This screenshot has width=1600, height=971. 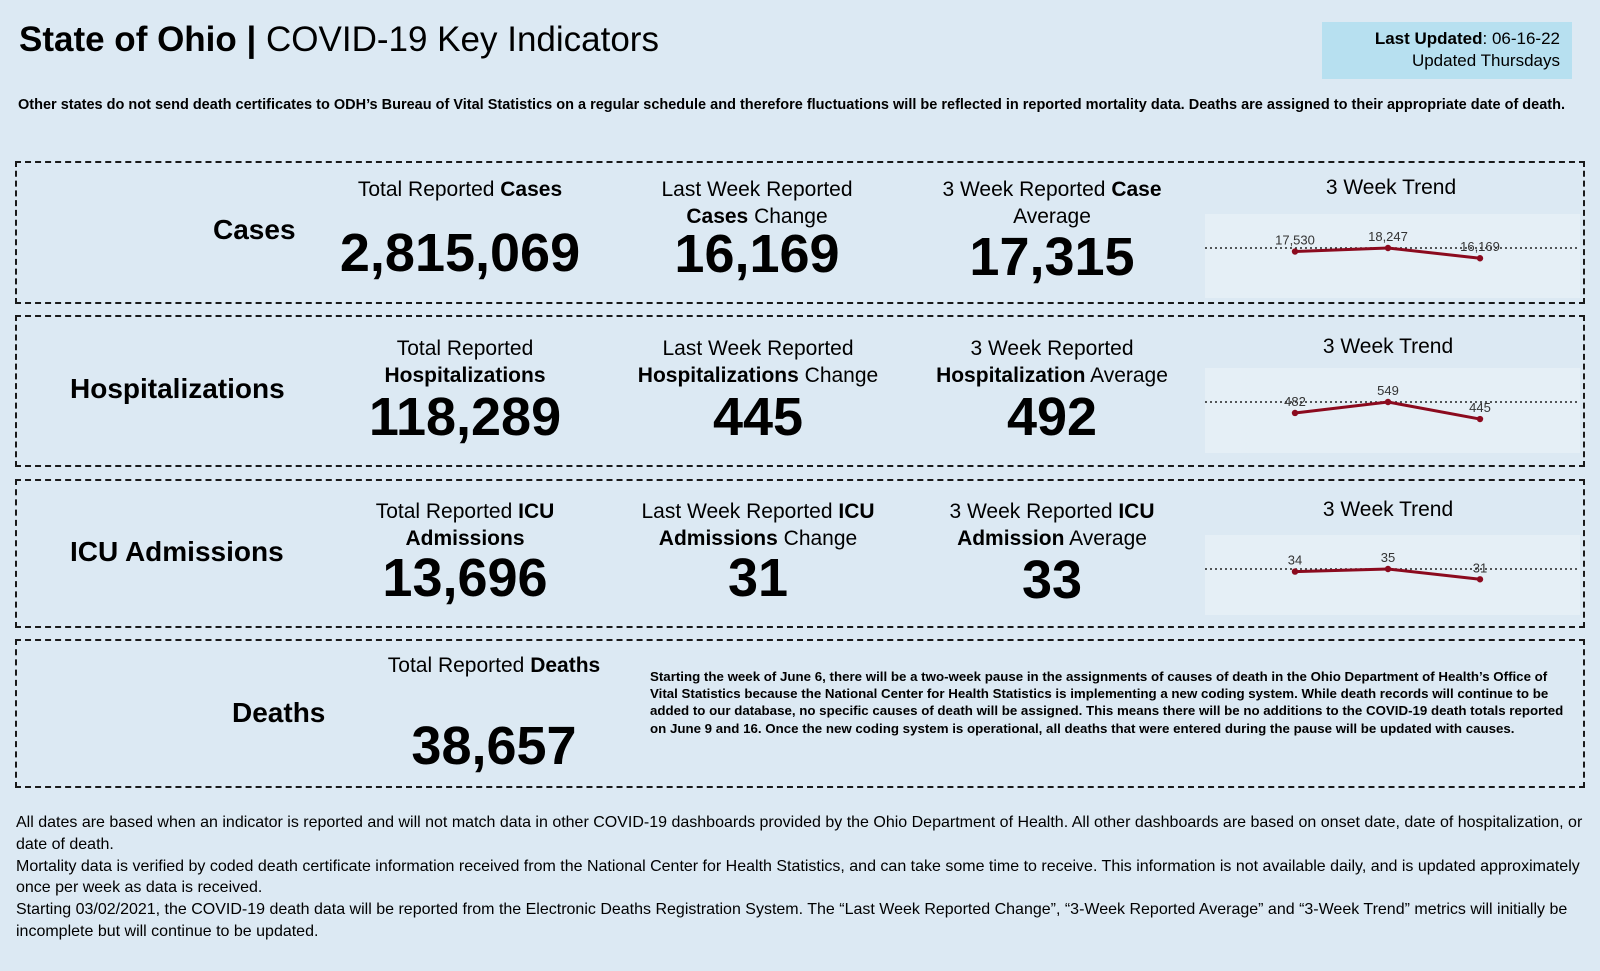 What do you see at coordinates (494, 746) in the screenshot?
I see `deaths-total-value: 38,657` at bounding box center [494, 746].